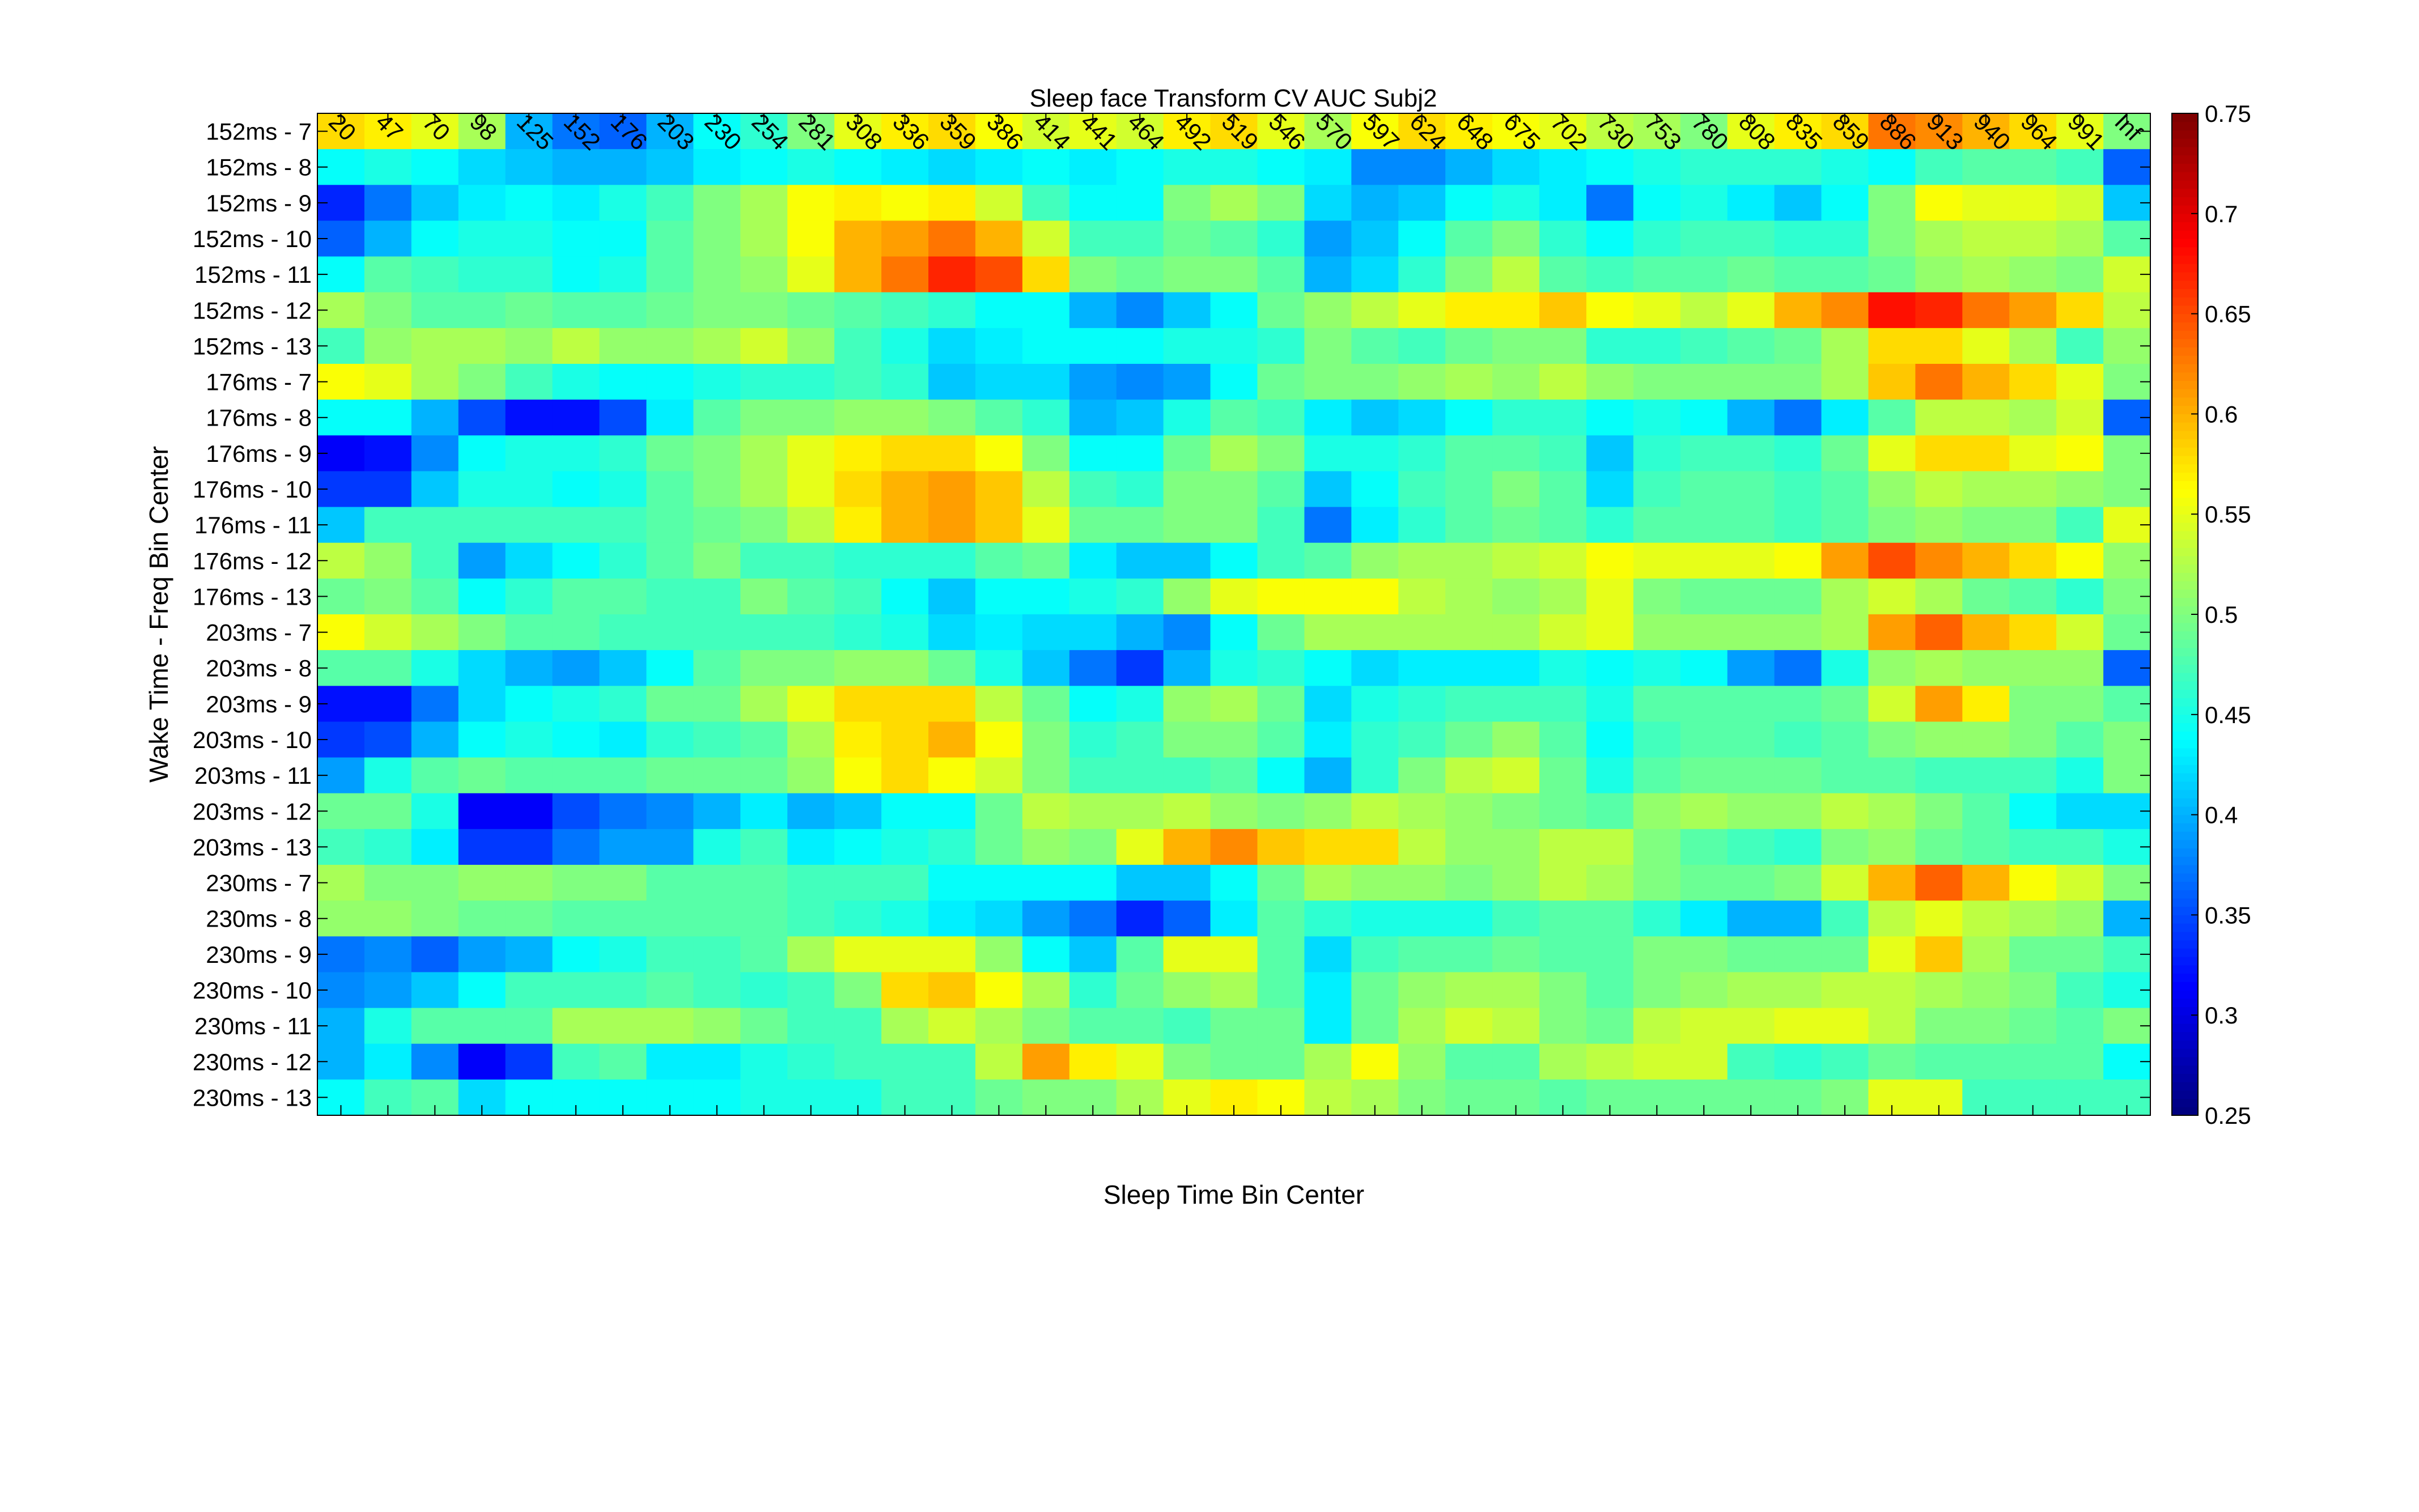 The width and height of the screenshot is (2419, 1512). Describe the element at coordinates (259, 168) in the screenshot. I see `y-tick-label: 152ms - 8` at that location.